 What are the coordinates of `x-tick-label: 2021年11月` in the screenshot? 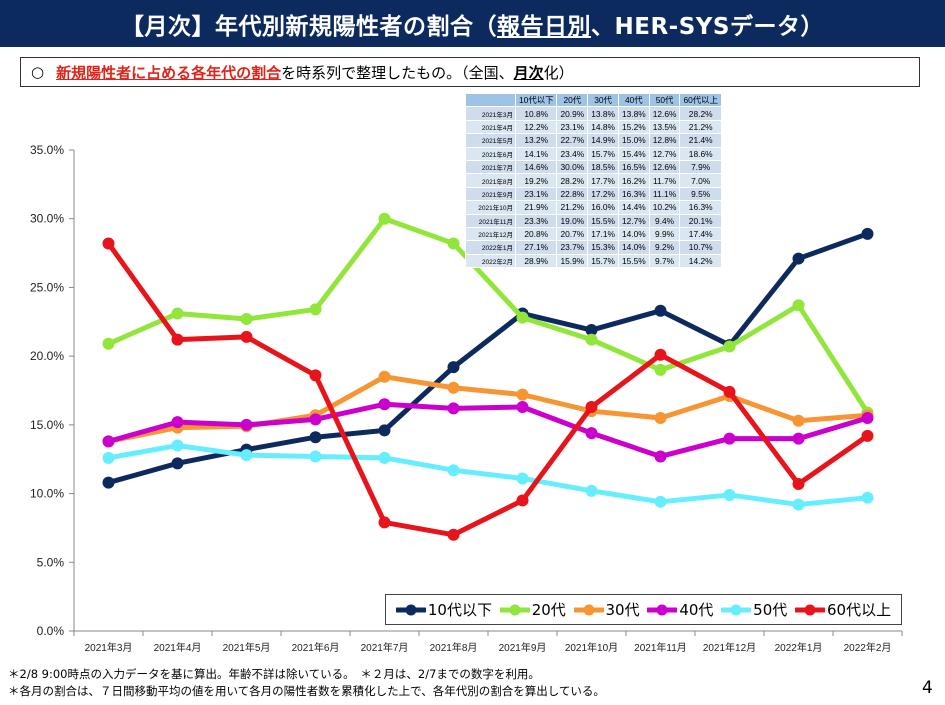 It's located at (660, 647).